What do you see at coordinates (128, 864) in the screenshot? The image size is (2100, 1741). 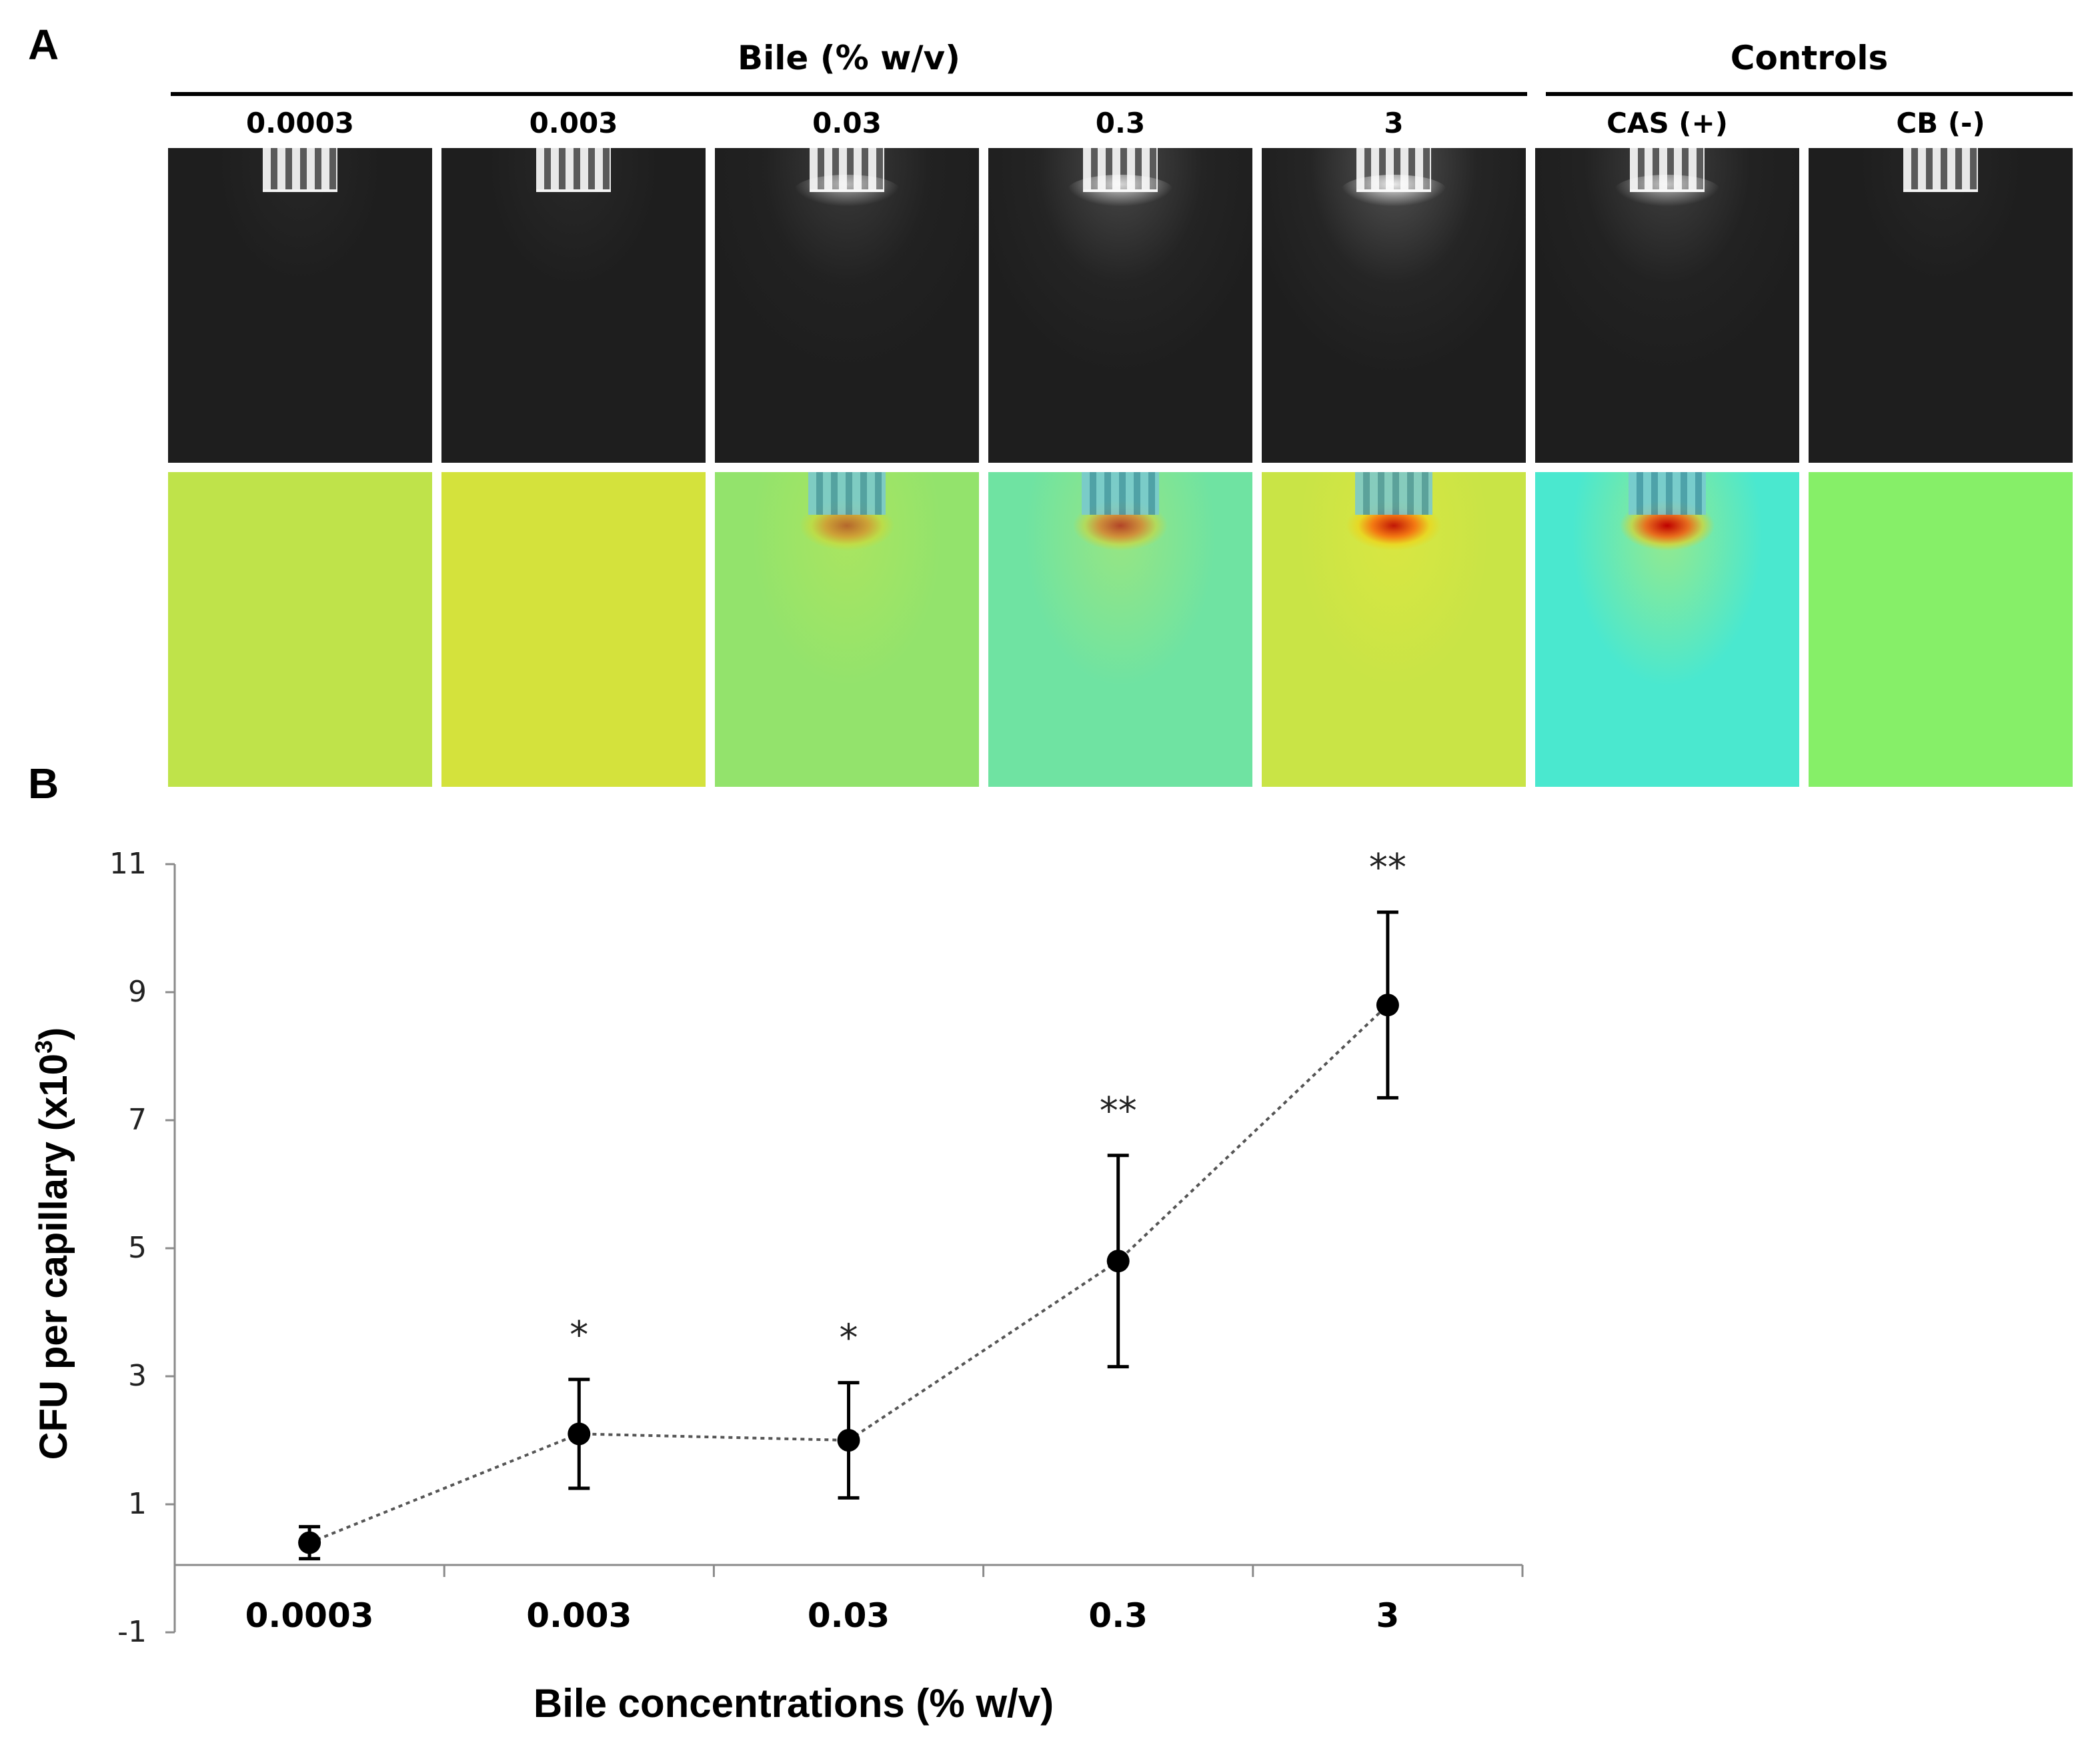 I see `y-tick-label: 11` at bounding box center [128, 864].